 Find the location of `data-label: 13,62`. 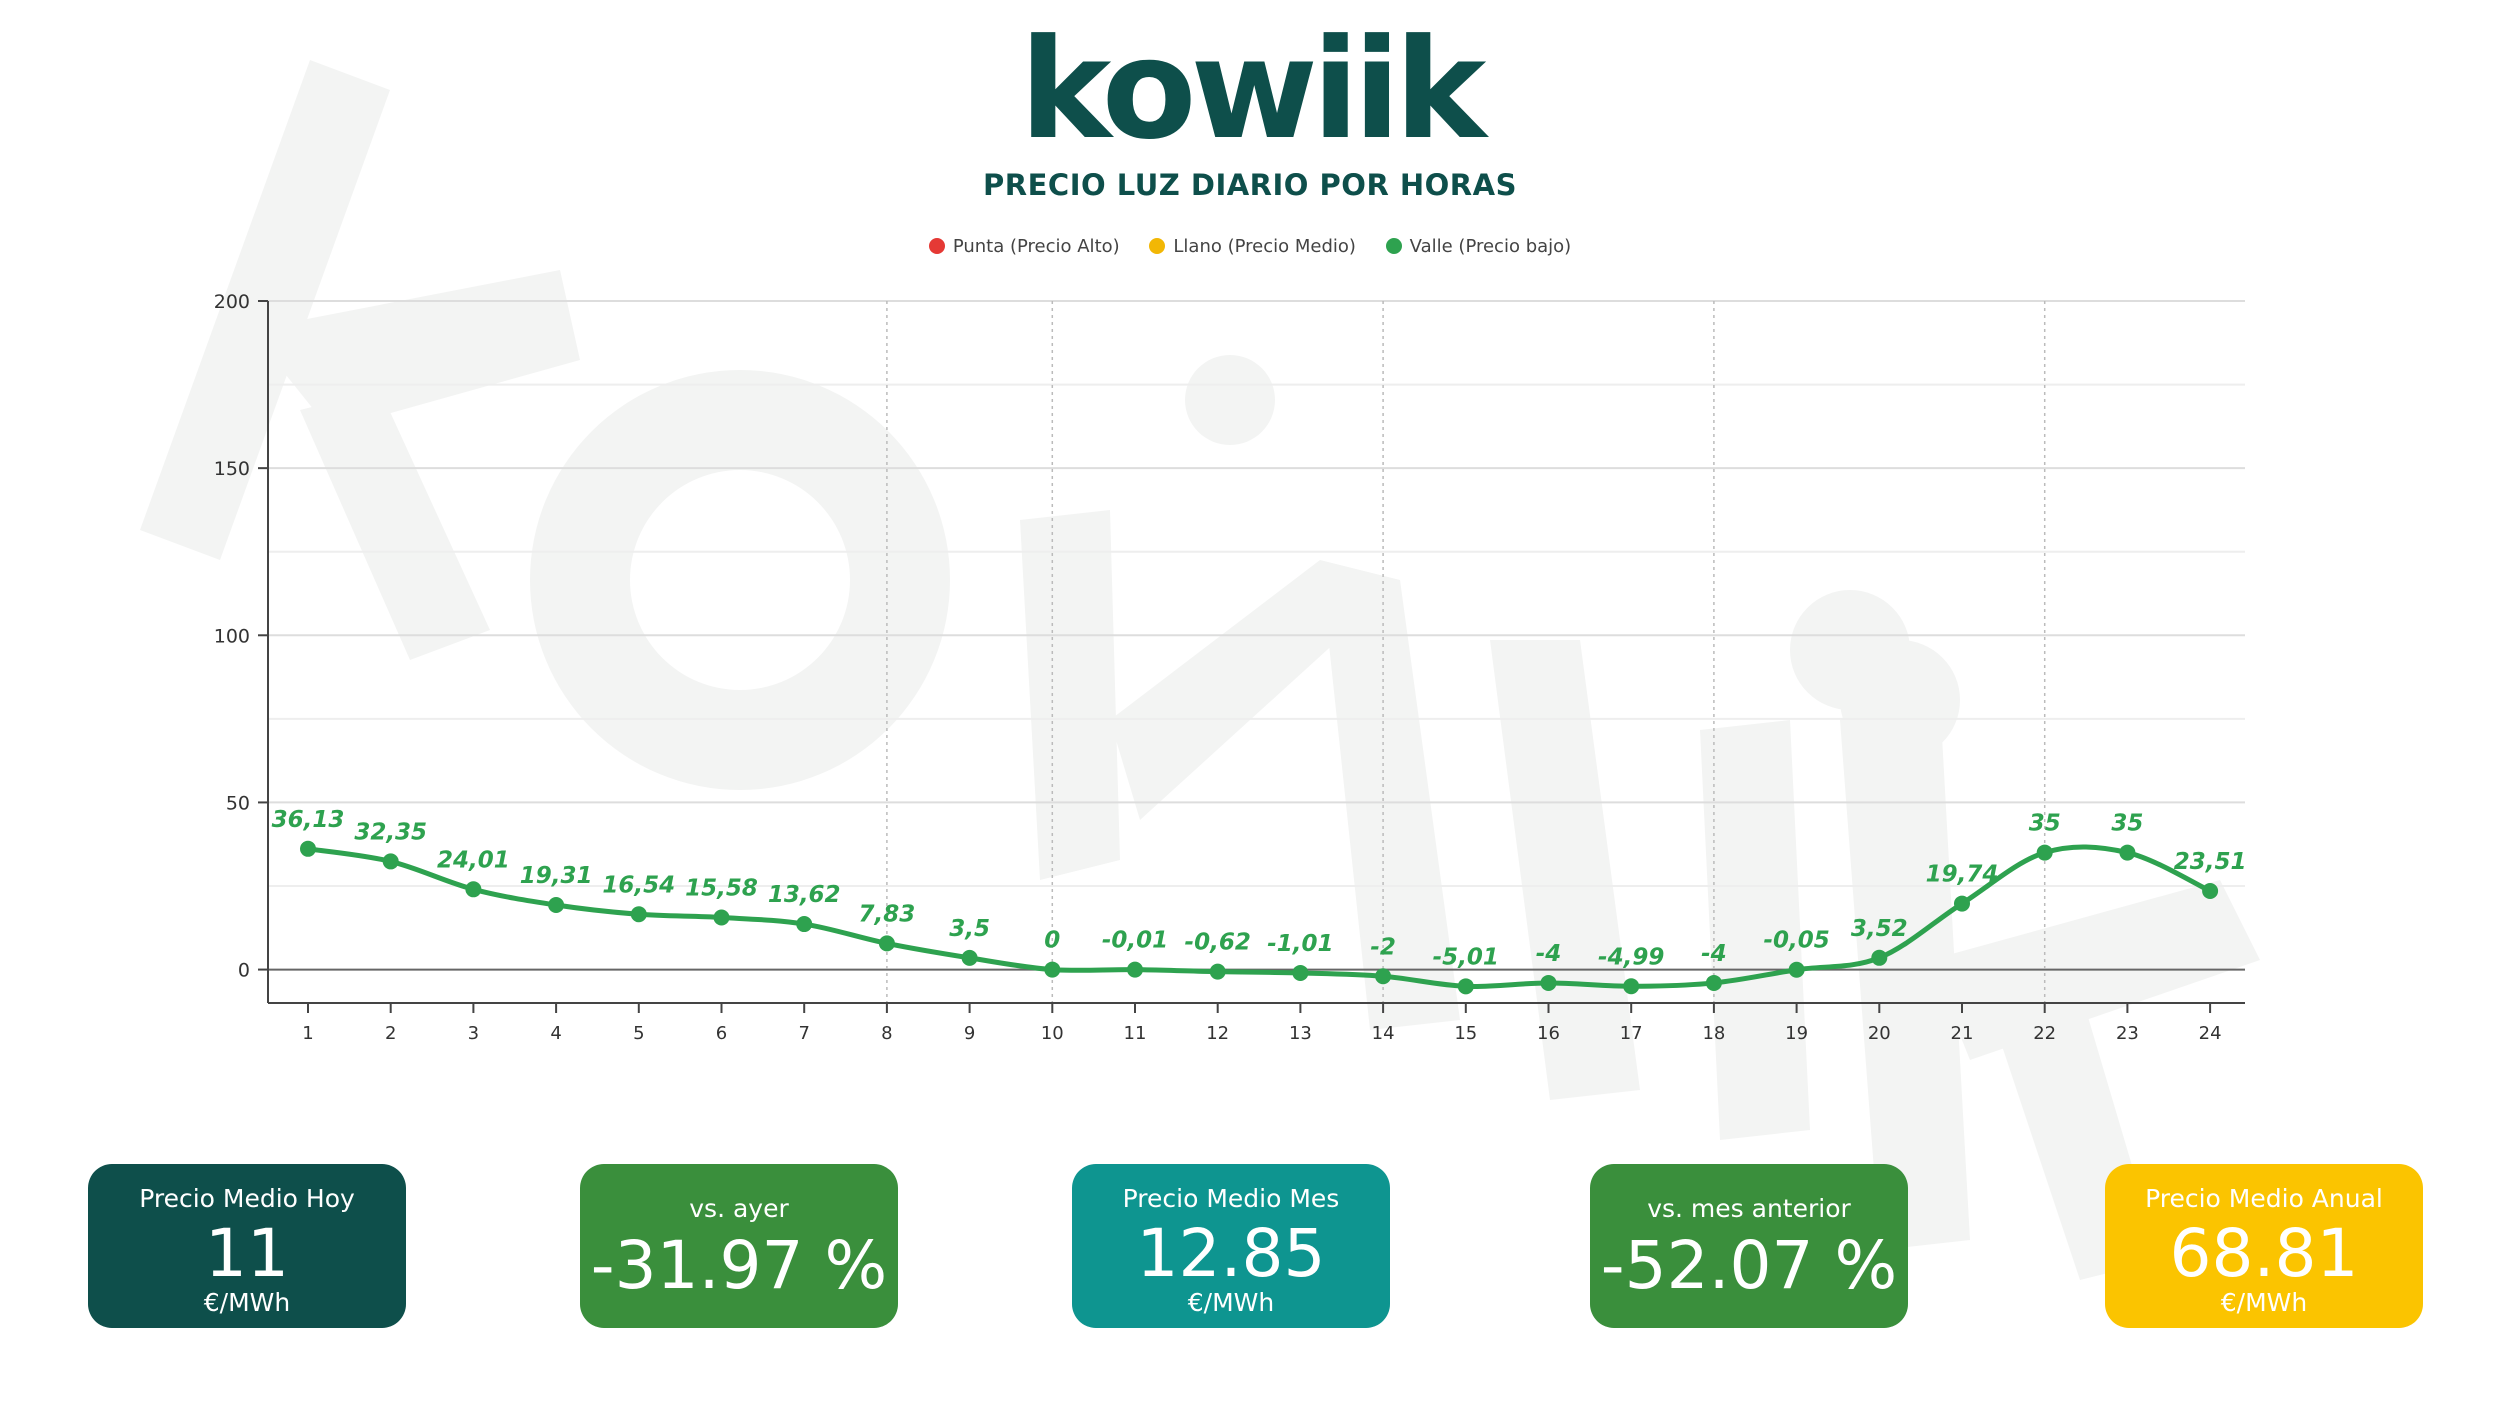

data-label: 13,62 is located at coordinates (804, 895).